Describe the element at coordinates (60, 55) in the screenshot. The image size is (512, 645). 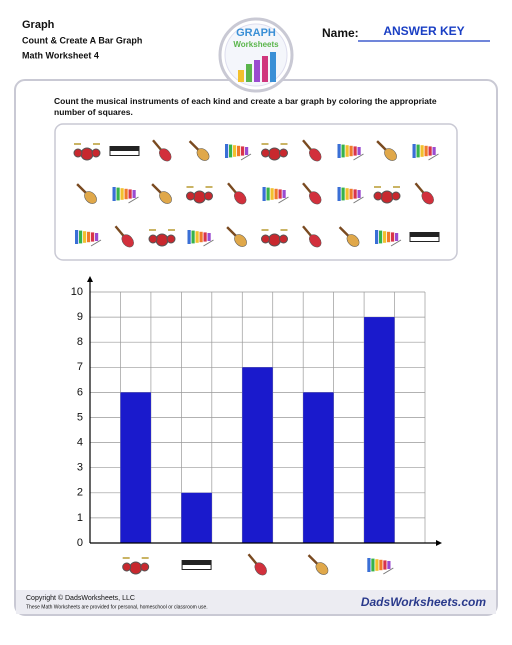
I see `worksheet-label: Math Worksheet 4` at that location.